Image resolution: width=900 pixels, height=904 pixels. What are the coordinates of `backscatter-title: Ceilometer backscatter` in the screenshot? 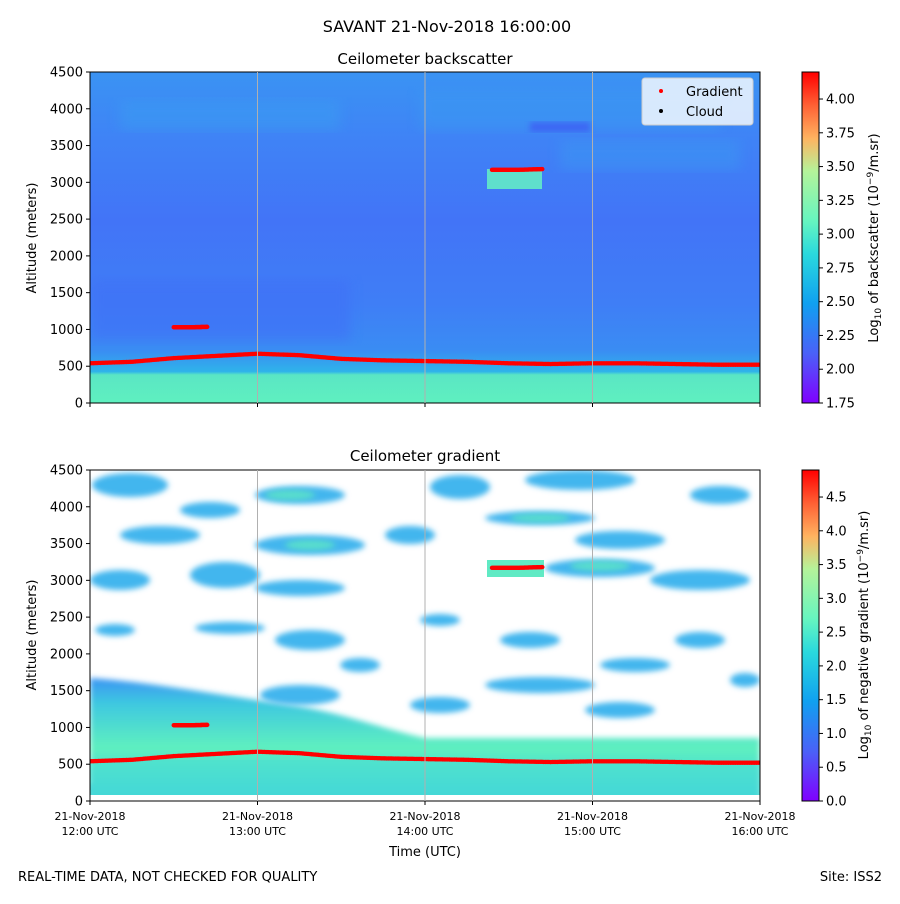 It's located at (425, 59).